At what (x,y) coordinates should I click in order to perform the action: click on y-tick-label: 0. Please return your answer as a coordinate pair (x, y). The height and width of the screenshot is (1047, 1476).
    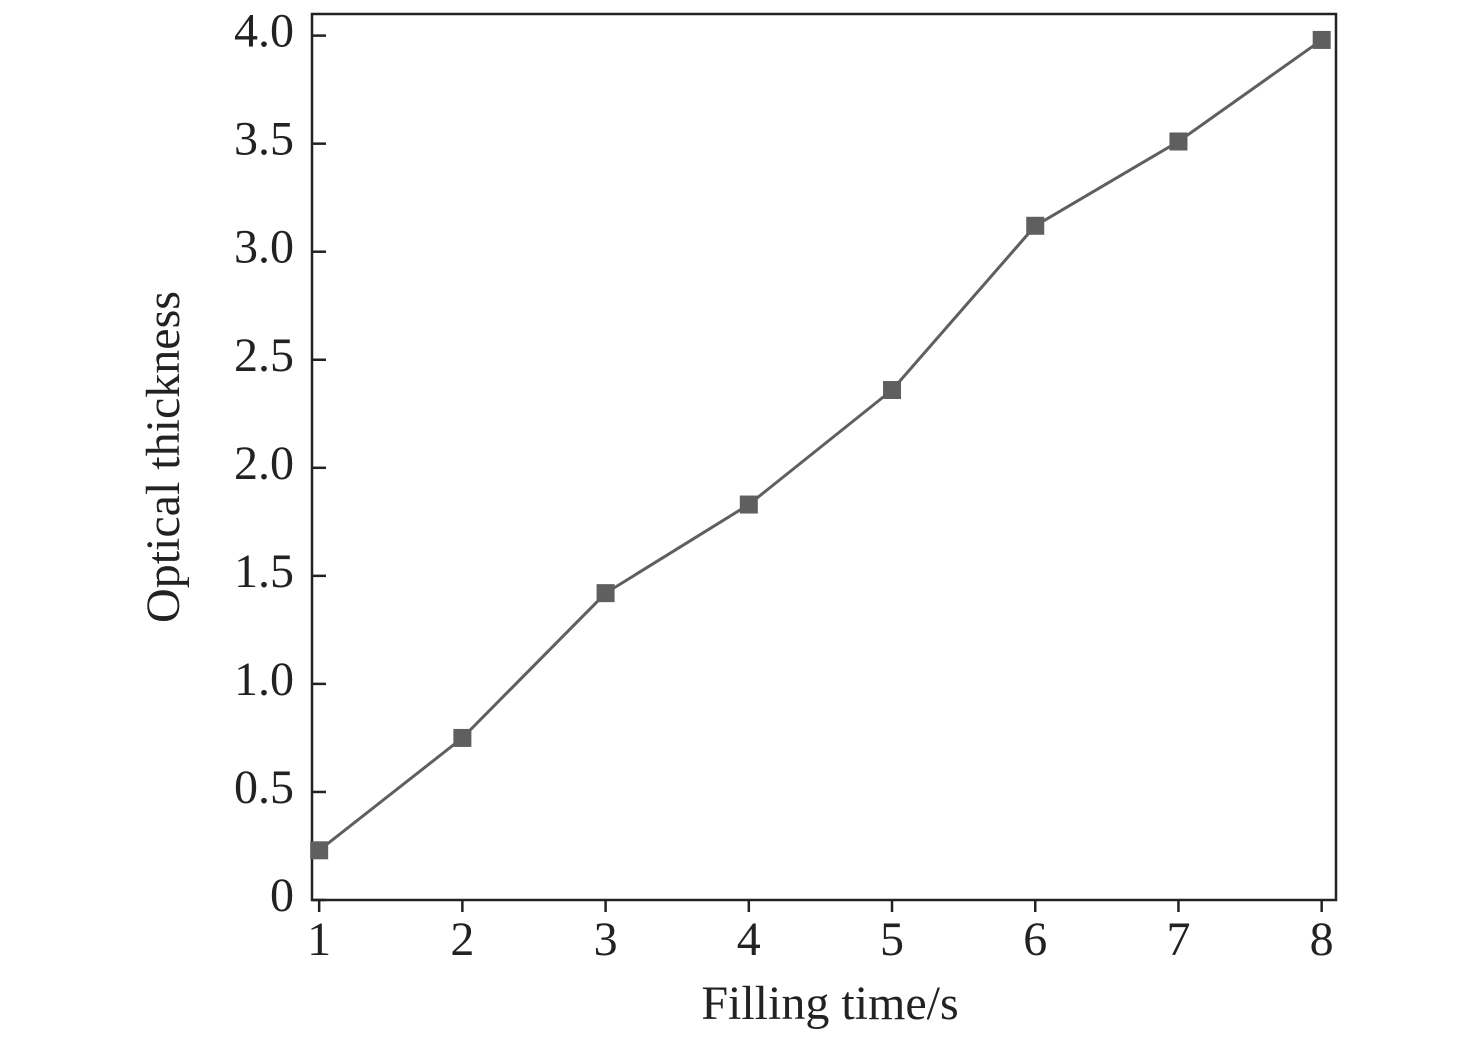
    Looking at the image, I should click on (282, 895).